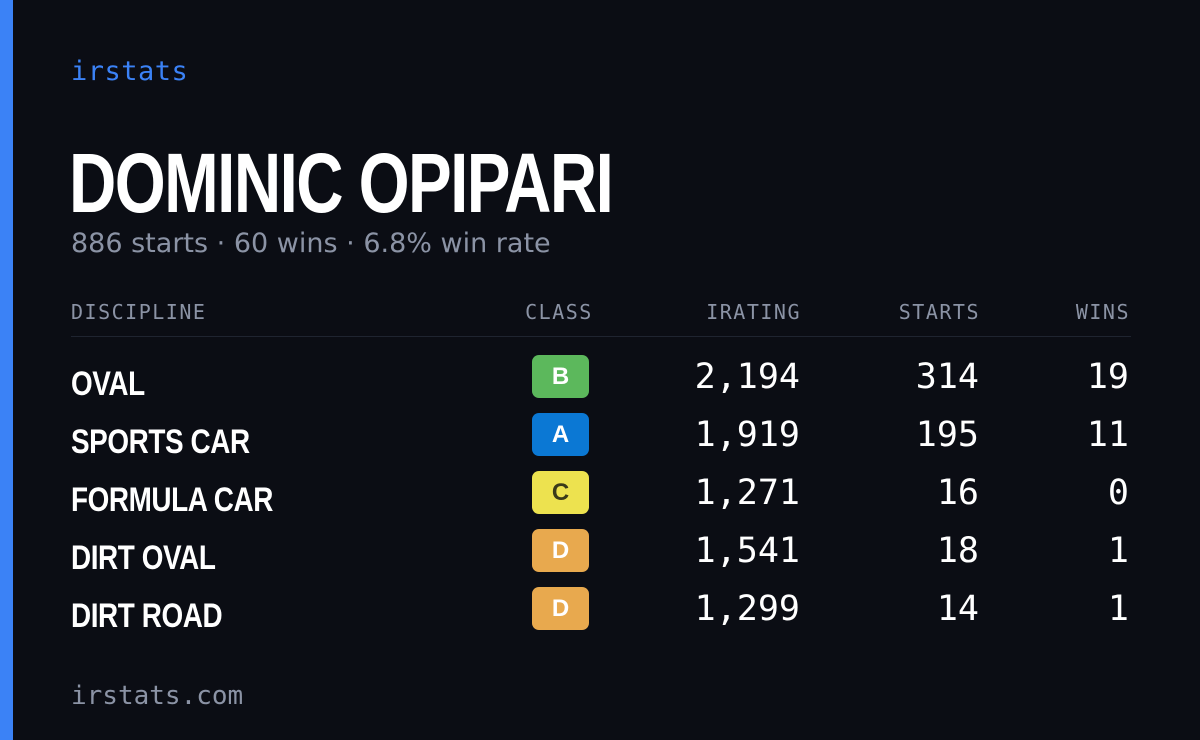  Describe the element at coordinates (140, 243) in the screenshot. I see `starts-summary: 886 starts` at that location.